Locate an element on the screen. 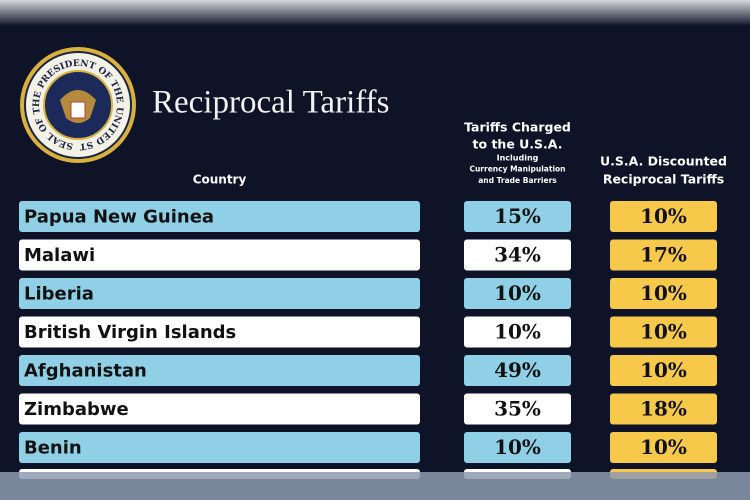 The height and width of the screenshot is (500, 750). column-header: Reciprocal Tariffs is located at coordinates (663, 179).